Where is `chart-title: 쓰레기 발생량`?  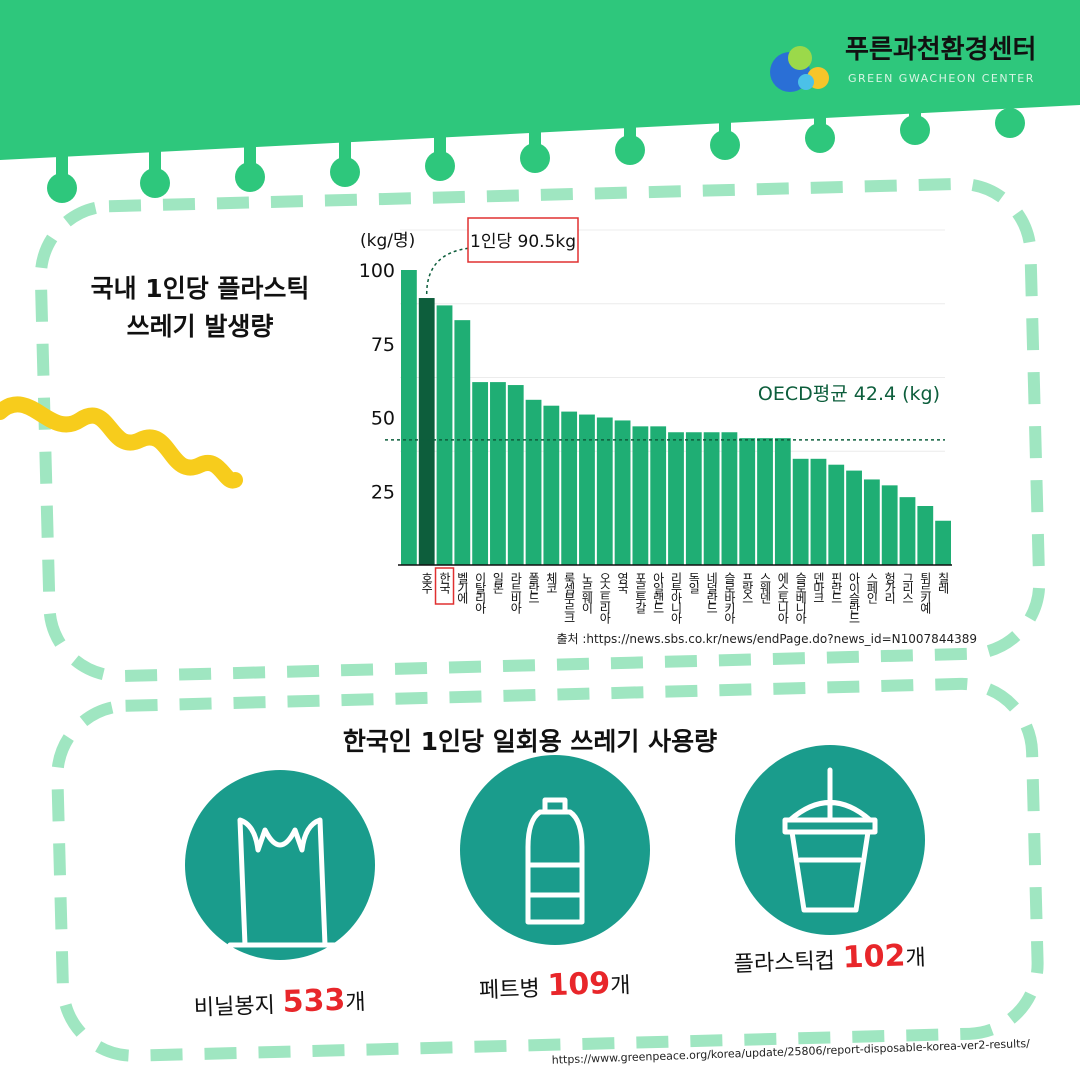
chart-title: 쓰레기 발생량 is located at coordinates (200, 326).